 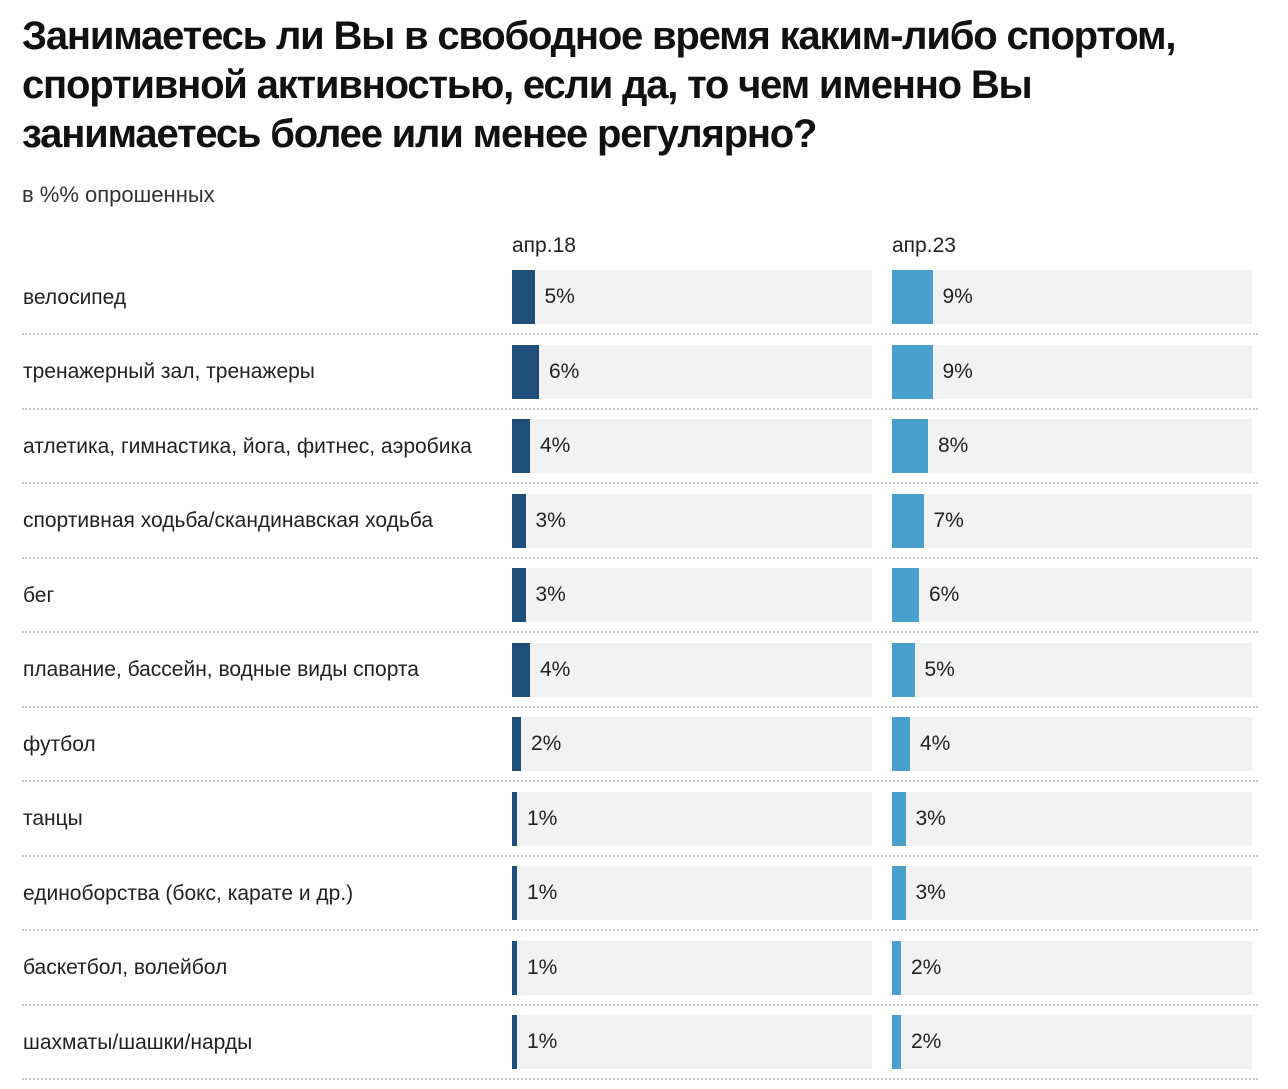 What do you see at coordinates (544, 245) in the screenshot?
I see `series-header-apr18: апр.18` at bounding box center [544, 245].